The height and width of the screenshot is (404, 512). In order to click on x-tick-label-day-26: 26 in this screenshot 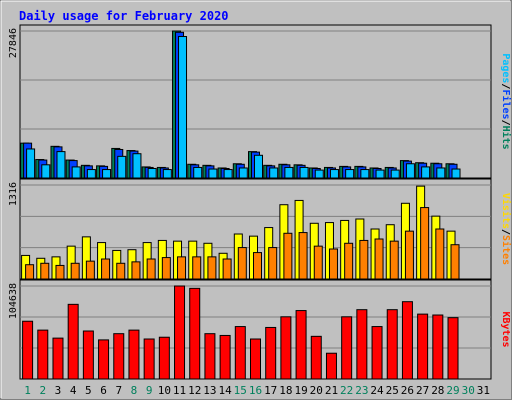, I will do `click(407, 390)`.